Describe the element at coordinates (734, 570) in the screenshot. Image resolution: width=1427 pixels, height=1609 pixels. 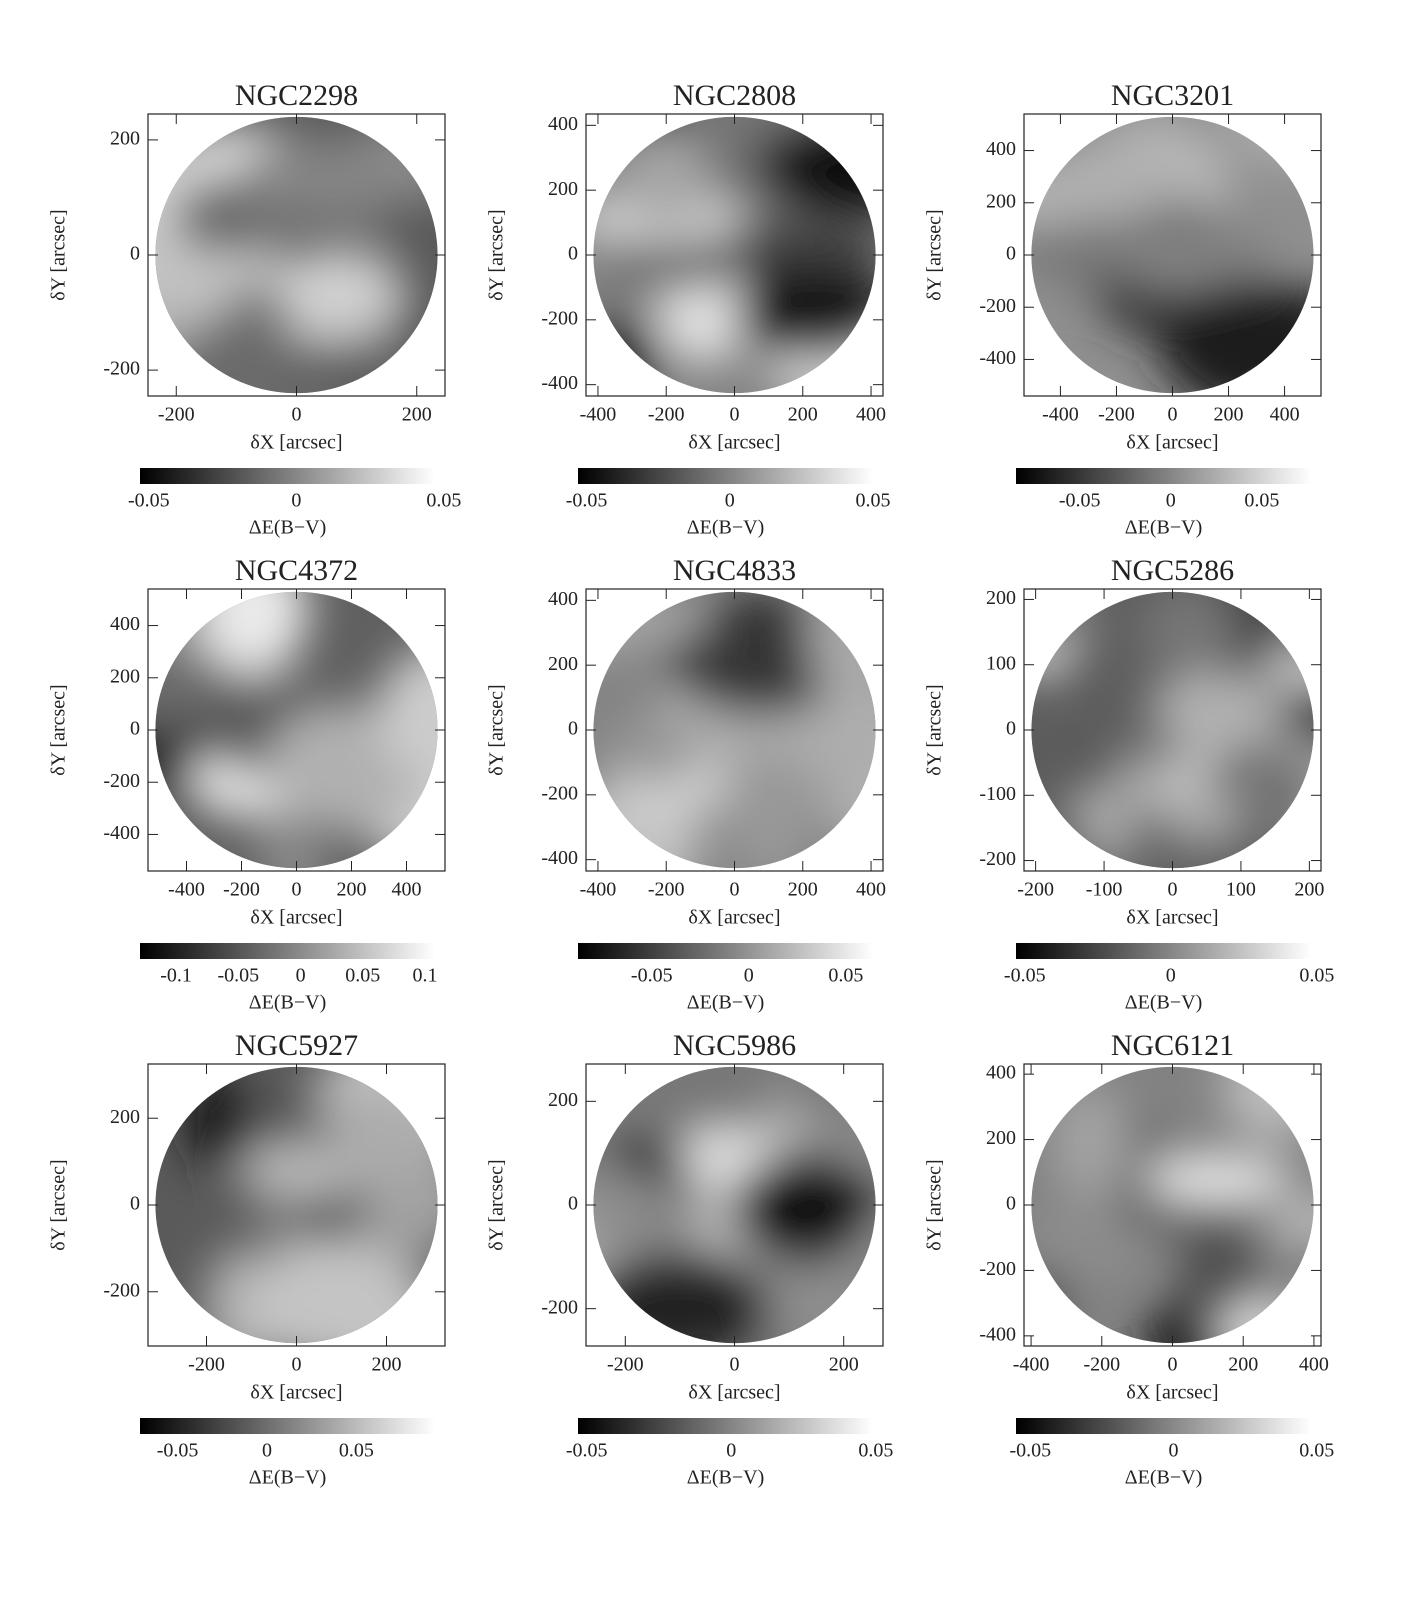
I see `chart-title: NGC4833` at that location.